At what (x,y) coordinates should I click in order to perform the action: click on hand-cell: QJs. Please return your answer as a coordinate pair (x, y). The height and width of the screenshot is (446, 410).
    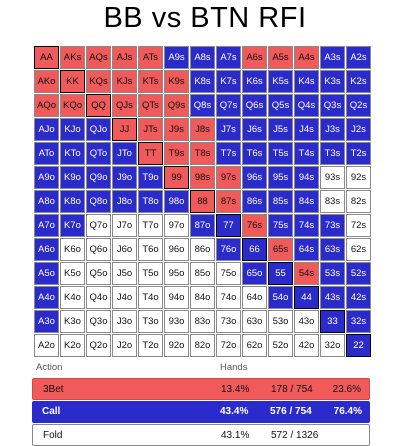
    Looking at the image, I should click on (124, 105).